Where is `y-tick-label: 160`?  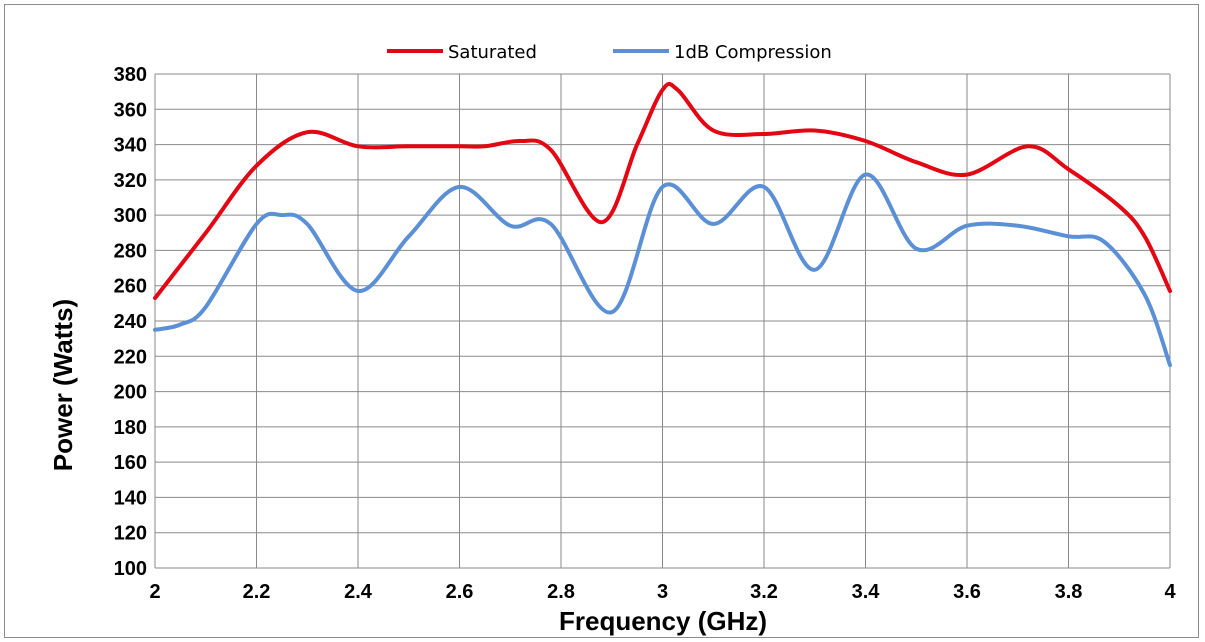
y-tick-label: 160 is located at coordinates (130, 463).